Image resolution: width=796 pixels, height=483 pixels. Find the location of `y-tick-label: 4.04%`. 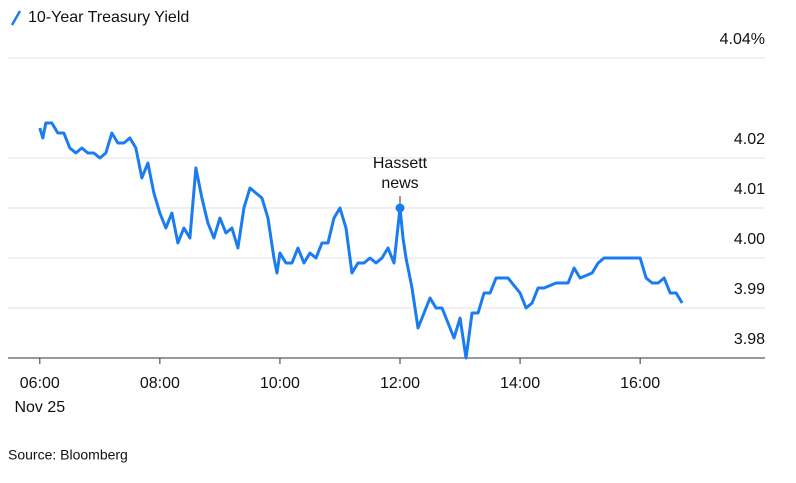

y-tick-label: 4.04% is located at coordinates (742, 39).